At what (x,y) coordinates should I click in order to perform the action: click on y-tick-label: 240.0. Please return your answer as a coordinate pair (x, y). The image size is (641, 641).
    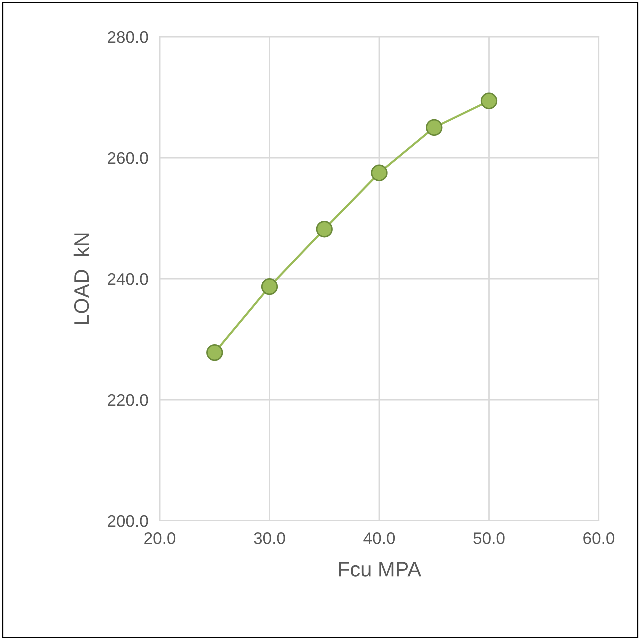
    Looking at the image, I should click on (128, 279).